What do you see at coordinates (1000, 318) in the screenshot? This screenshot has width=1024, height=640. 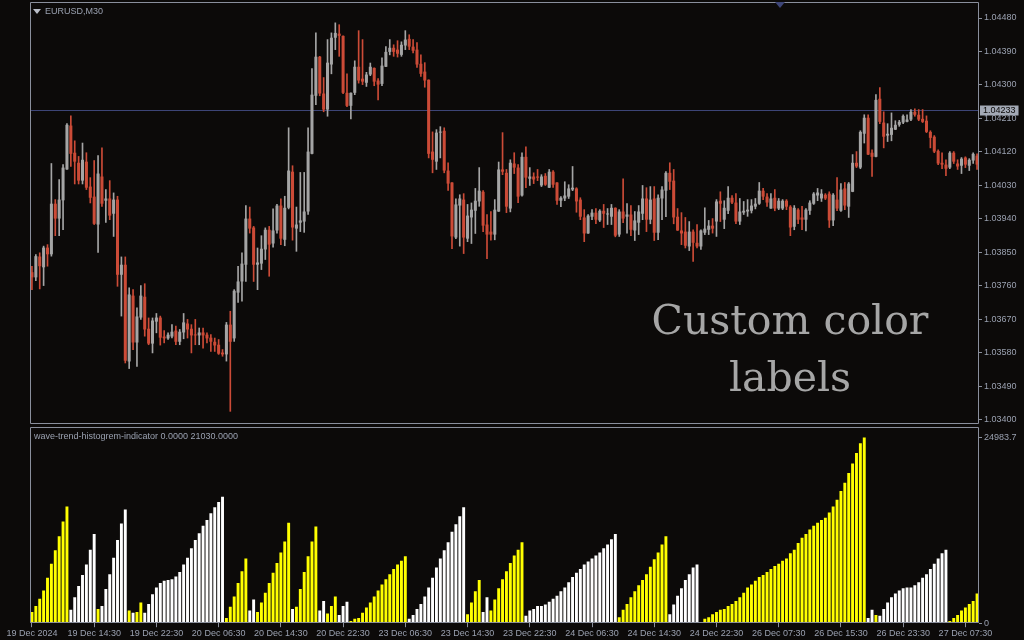 I see `y-tick-label: 1.03670` at bounding box center [1000, 318].